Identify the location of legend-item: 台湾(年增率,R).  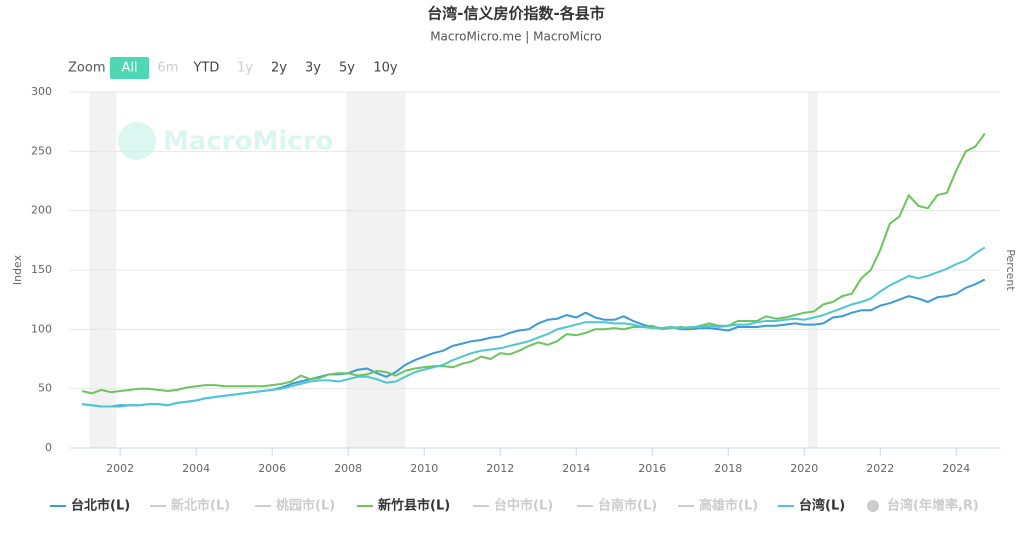
(923, 506).